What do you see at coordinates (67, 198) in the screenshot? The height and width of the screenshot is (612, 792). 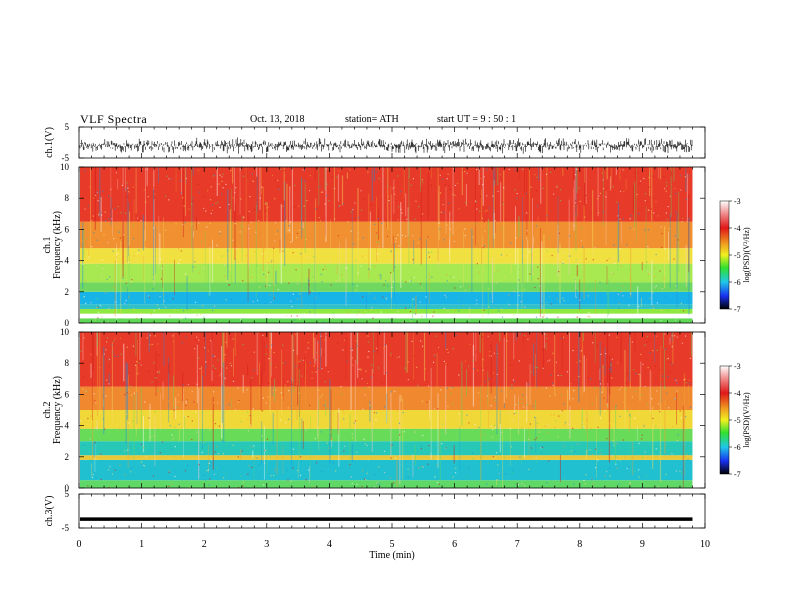 I see `spectrogram-ytick-label: 8` at bounding box center [67, 198].